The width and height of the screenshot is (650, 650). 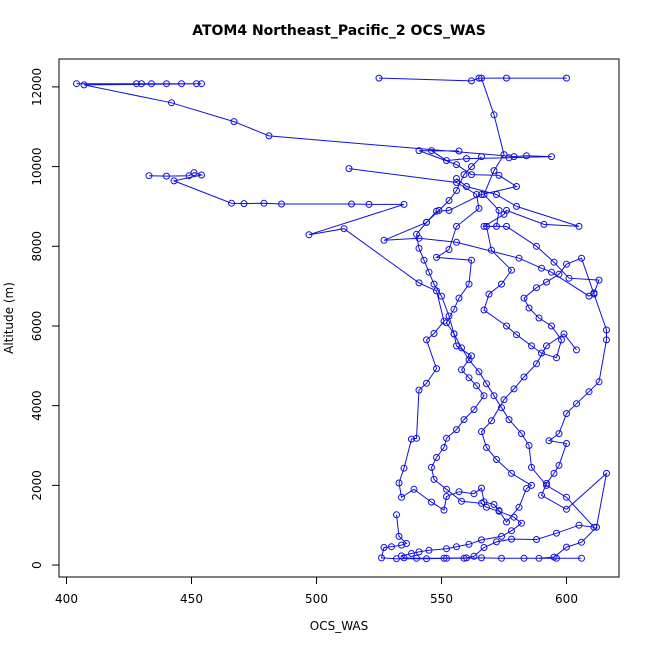 What do you see at coordinates (37, 485) in the screenshot?
I see `y-tick-label: 2000` at bounding box center [37, 485].